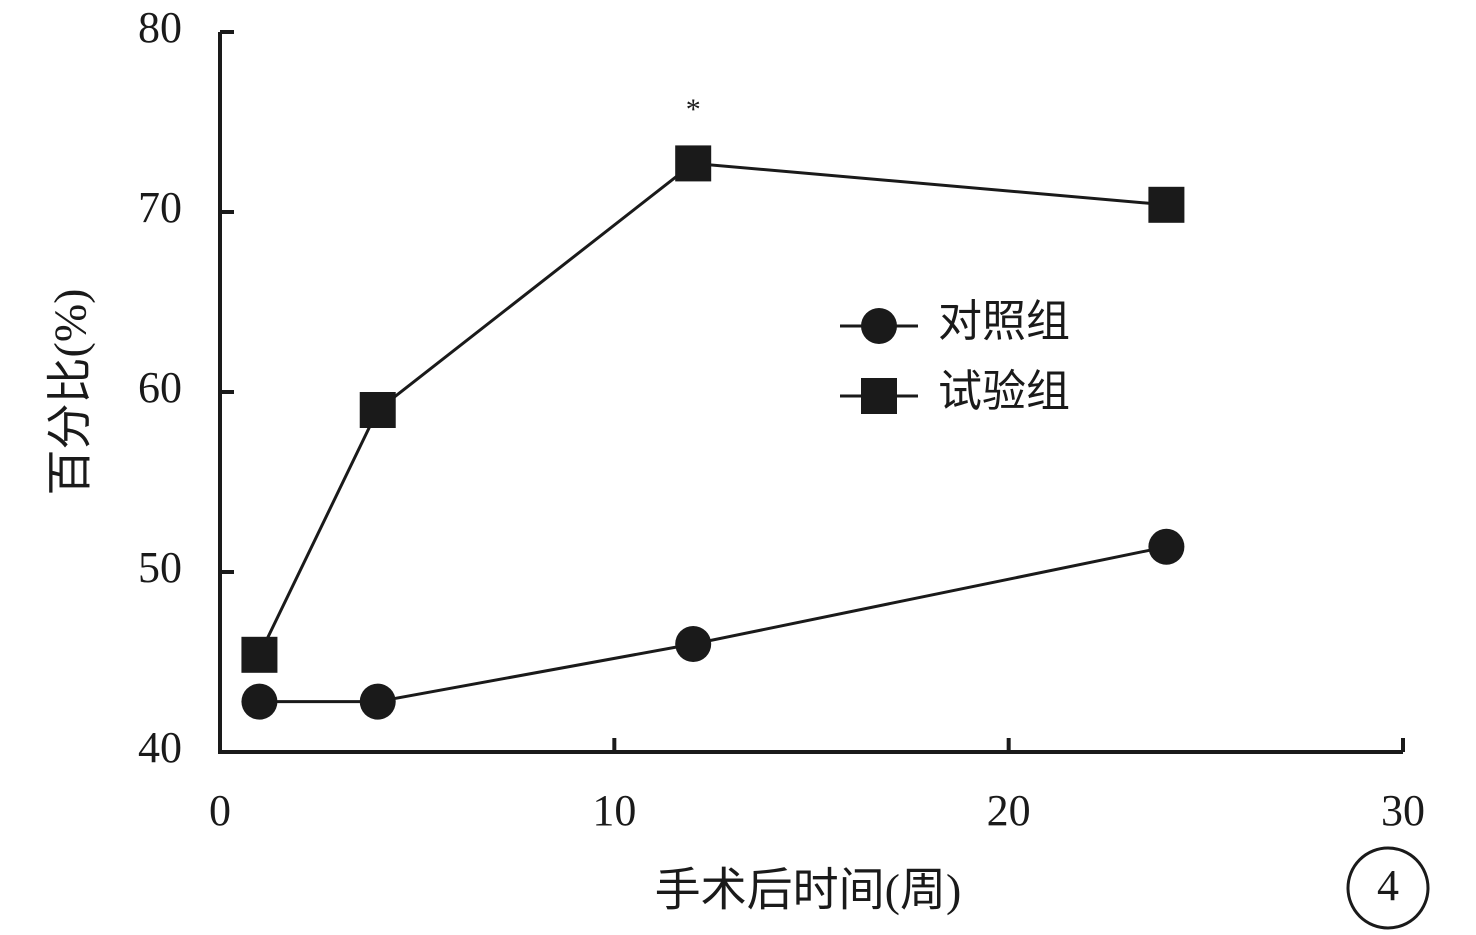 The width and height of the screenshot is (1476, 935). What do you see at coordinates (160, 27) in the screenshot?
I see `y-tick-label: 80` at bounding box center [160, 27].